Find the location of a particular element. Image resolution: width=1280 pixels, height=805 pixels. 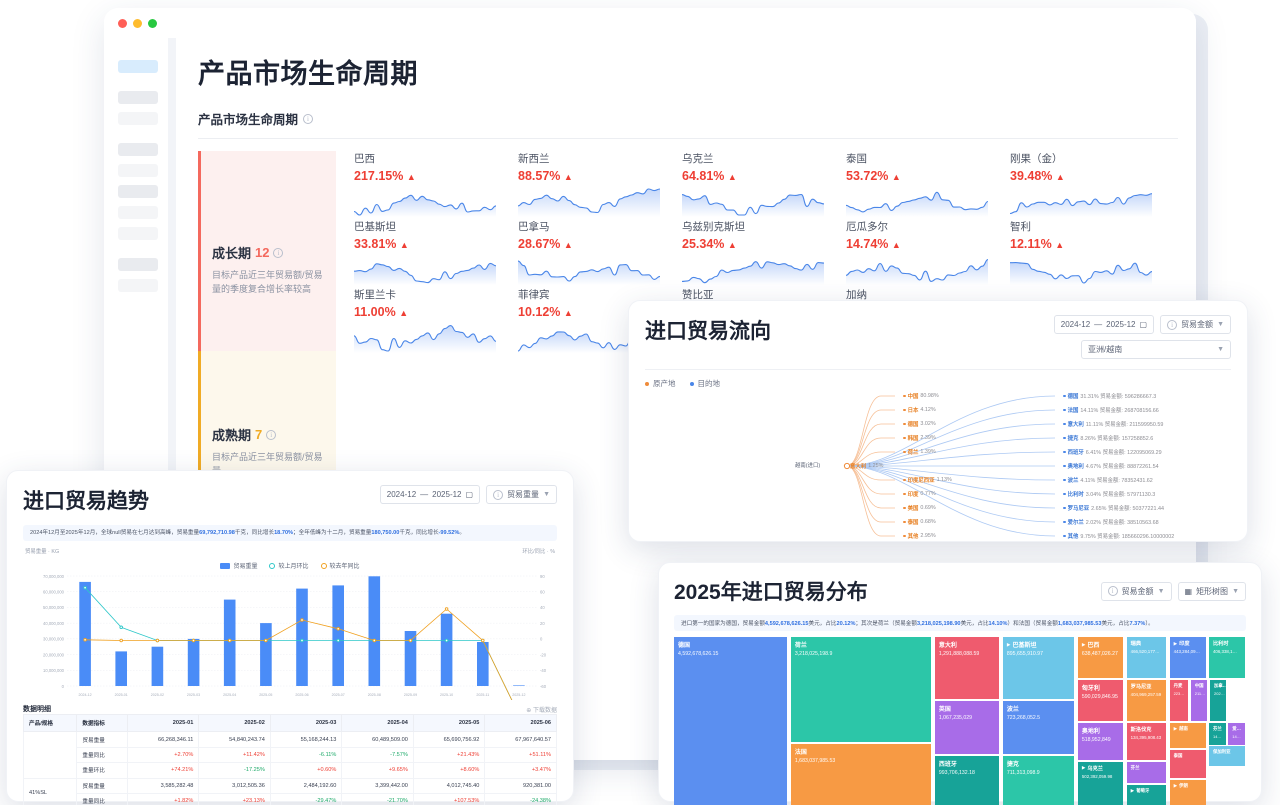

sankey-destination-label: 奥地利 4.67% 贸易金额: 88872261.54 is located at coordinates (1111, 466).